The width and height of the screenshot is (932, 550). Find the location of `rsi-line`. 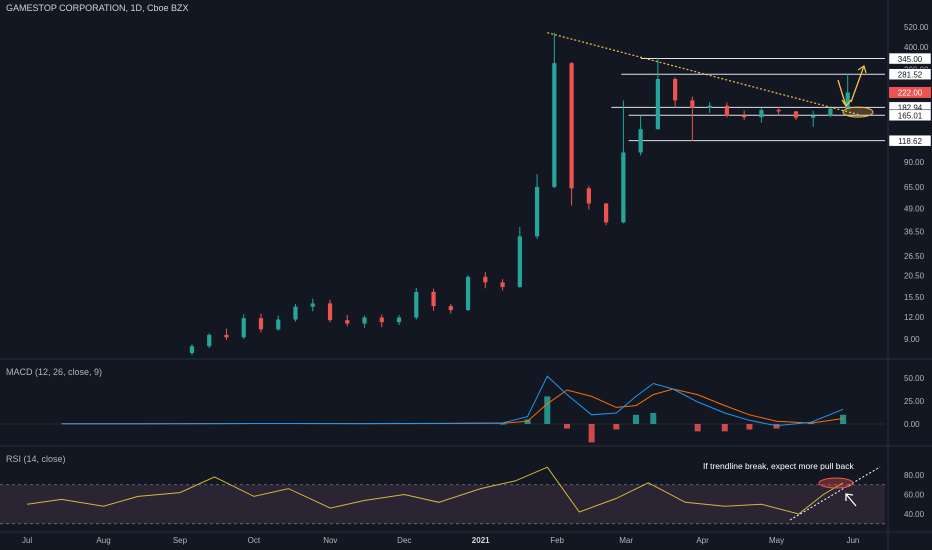

rsi-line is located at coordinates (435, 490).